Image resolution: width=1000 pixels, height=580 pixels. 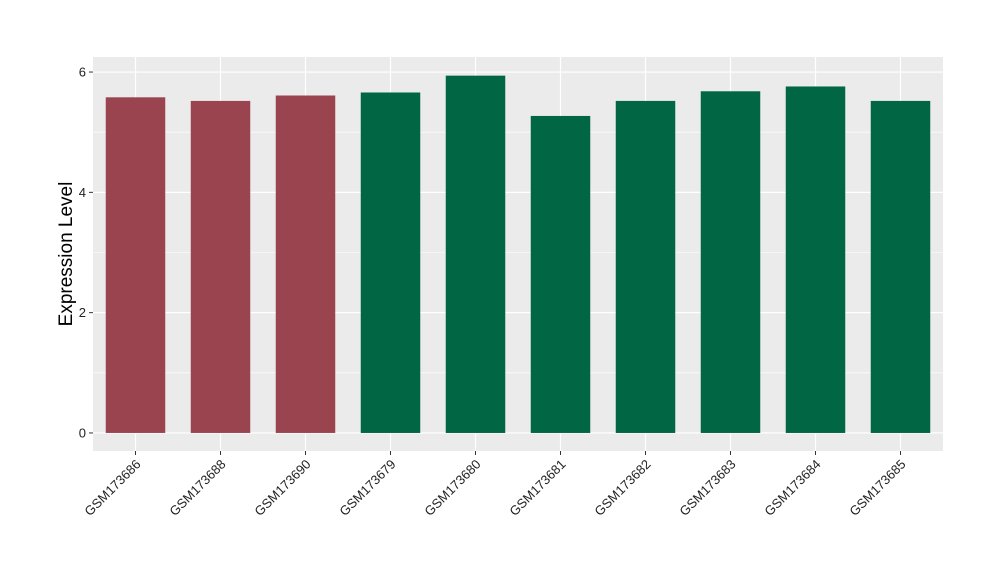 What do you see at coordinates (82, 312) in the screenshot?
I see `y-tick-label: 2` at bounding box center [82, 312].